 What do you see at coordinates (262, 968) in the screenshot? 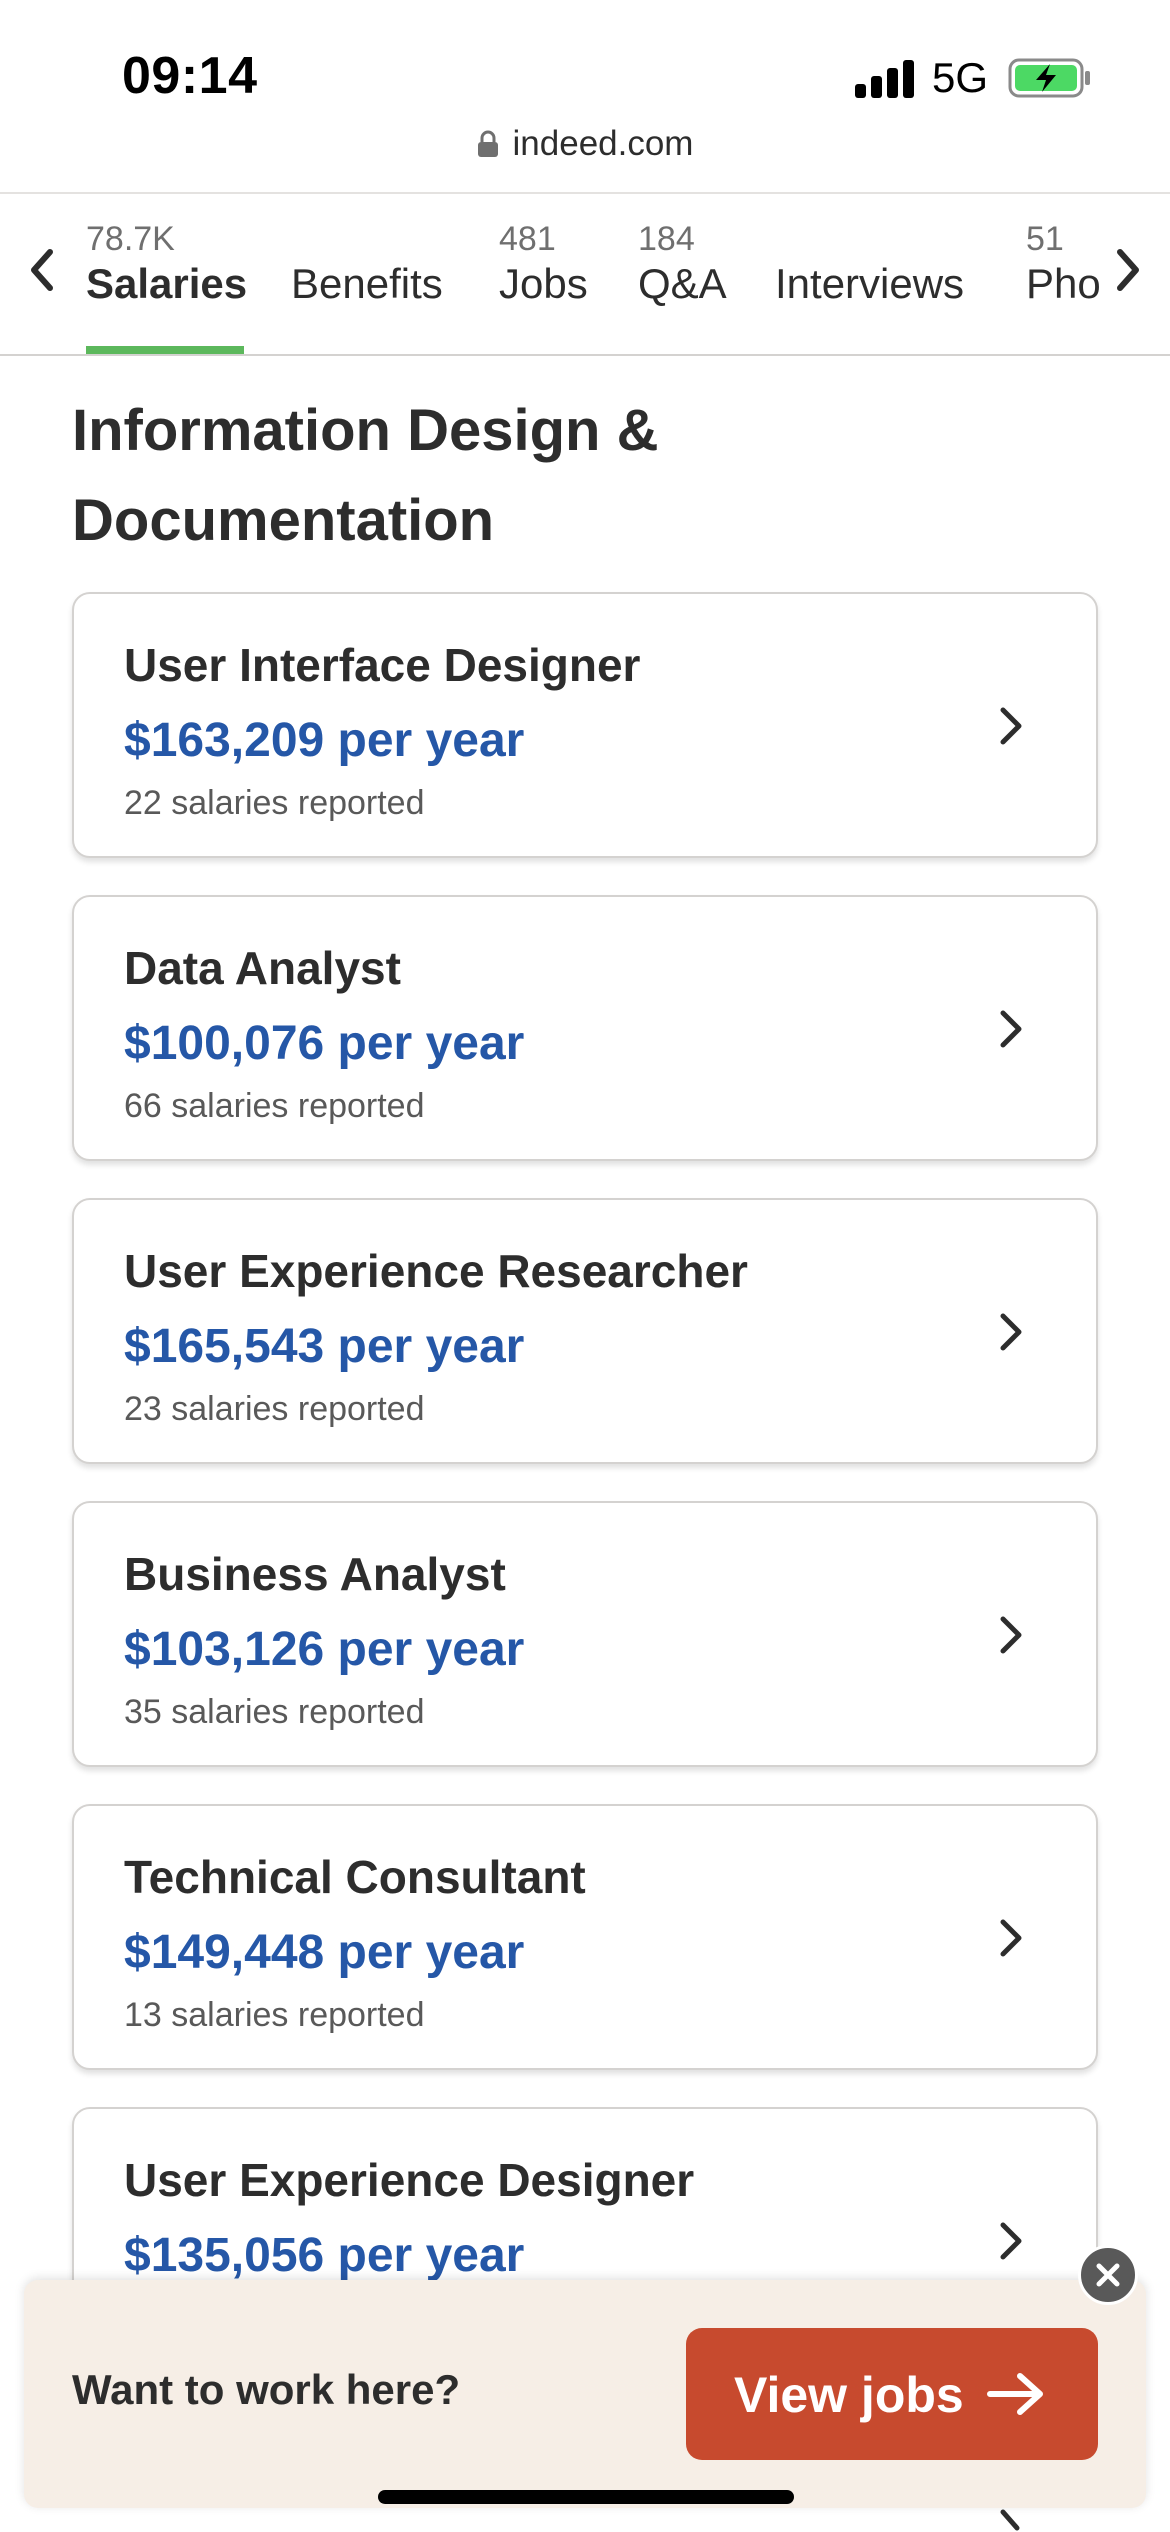
I see `job-title: Data Analyst` at bounding box center [262, 968].